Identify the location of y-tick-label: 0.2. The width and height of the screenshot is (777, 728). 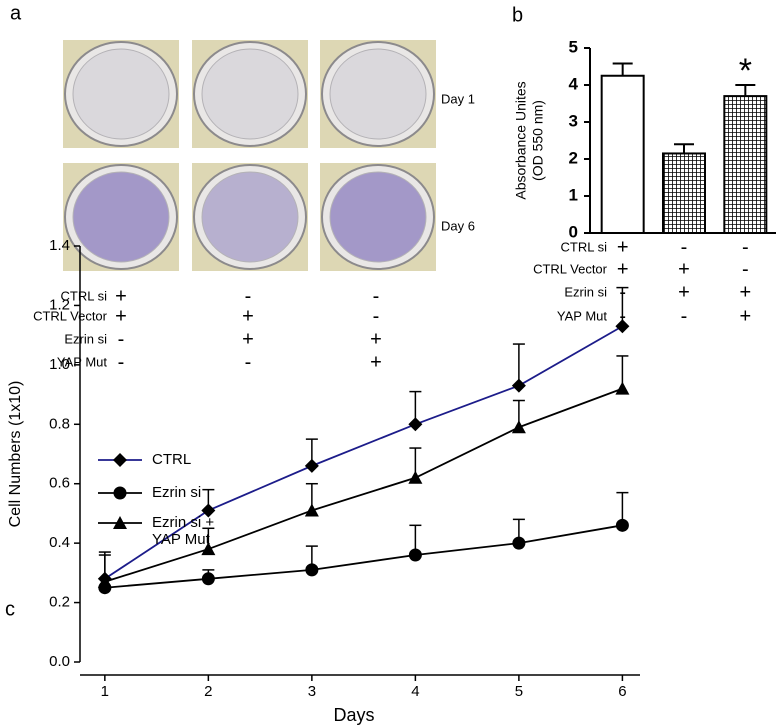
(59, 602).